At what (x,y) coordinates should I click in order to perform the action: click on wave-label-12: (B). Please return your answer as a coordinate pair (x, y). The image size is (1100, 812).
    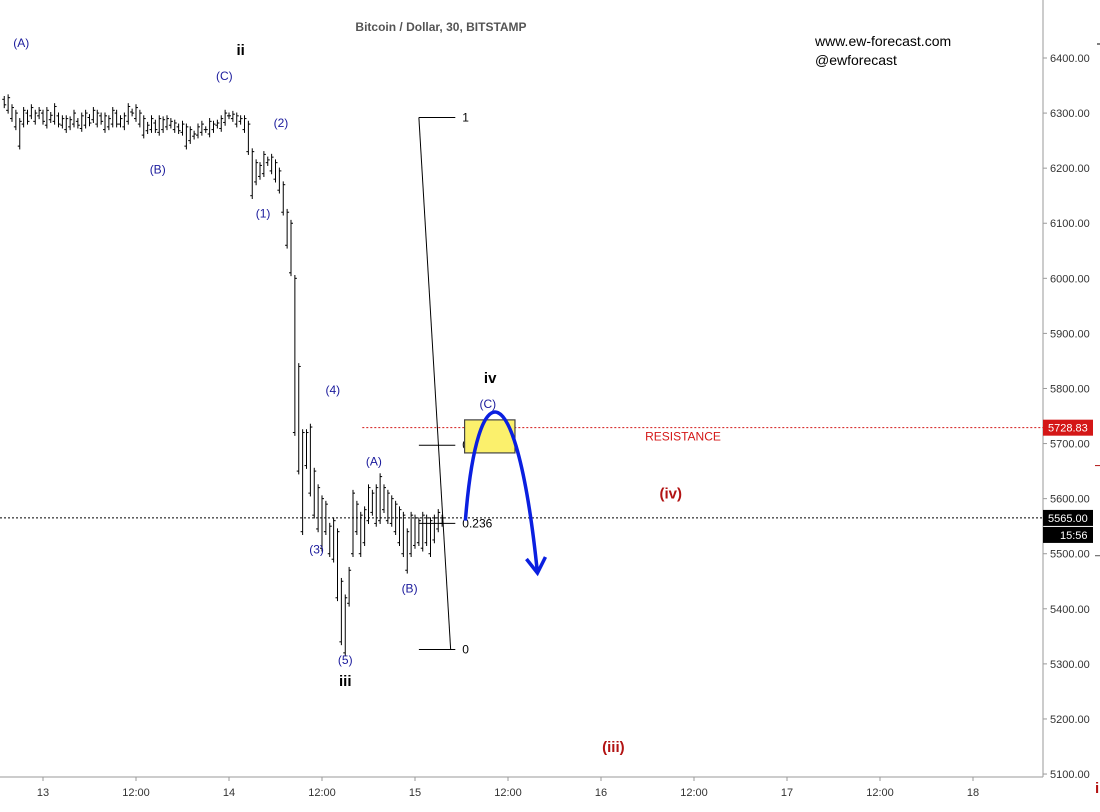
    Looking at the image, I should click on (410, 588).